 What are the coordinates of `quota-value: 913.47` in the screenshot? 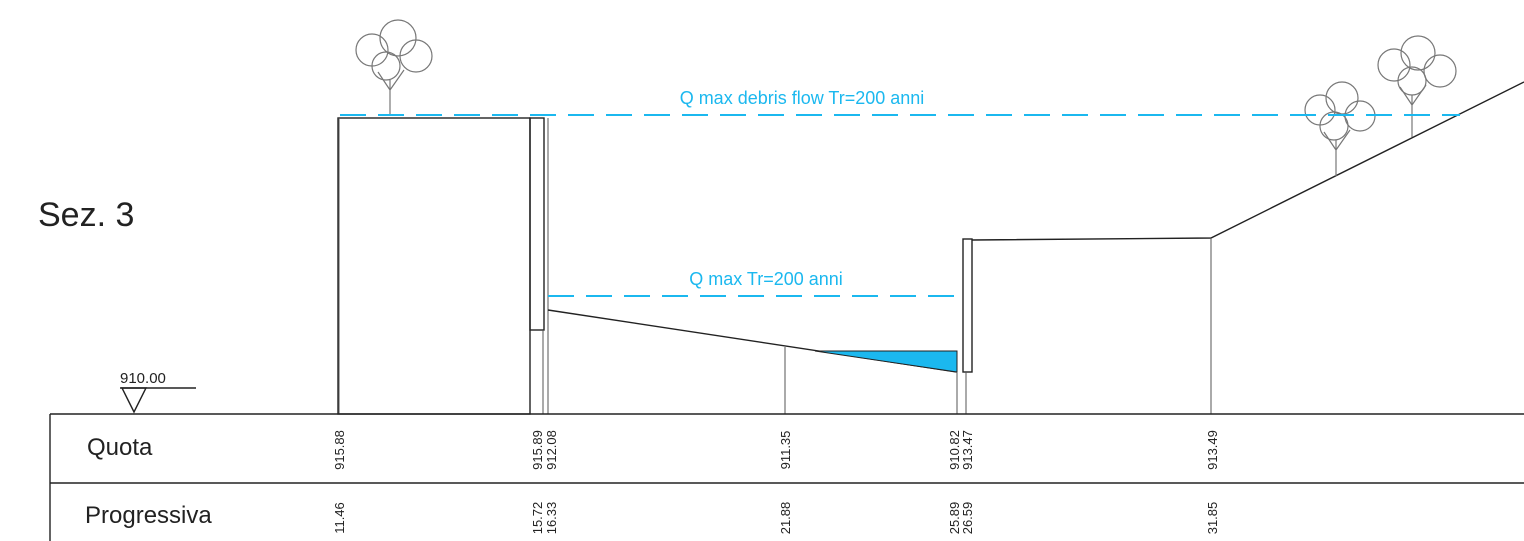 It's located at (967, 450).